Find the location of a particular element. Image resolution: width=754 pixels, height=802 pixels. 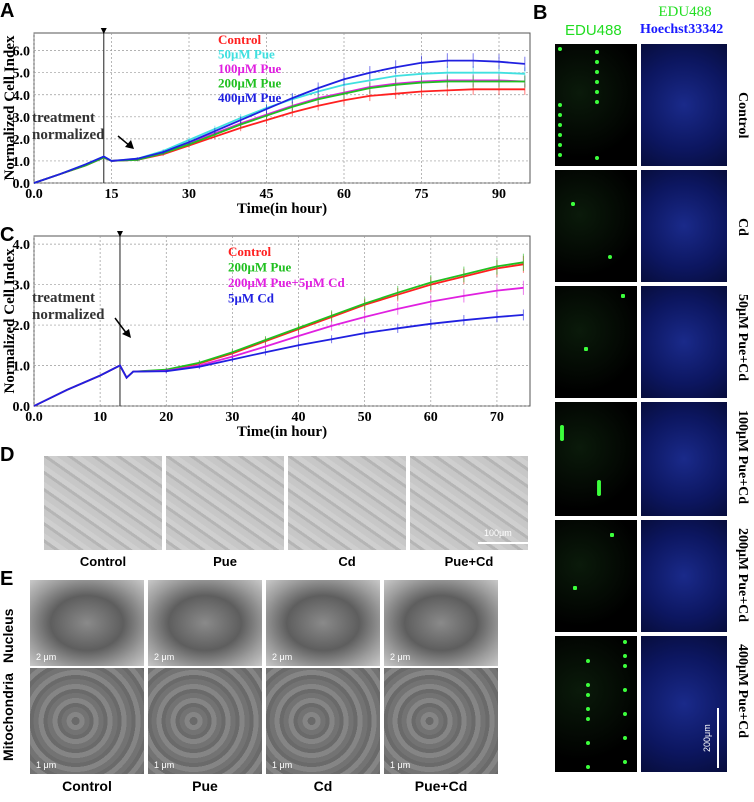

annotation-arrowhead is located at coordinates (129, 144).